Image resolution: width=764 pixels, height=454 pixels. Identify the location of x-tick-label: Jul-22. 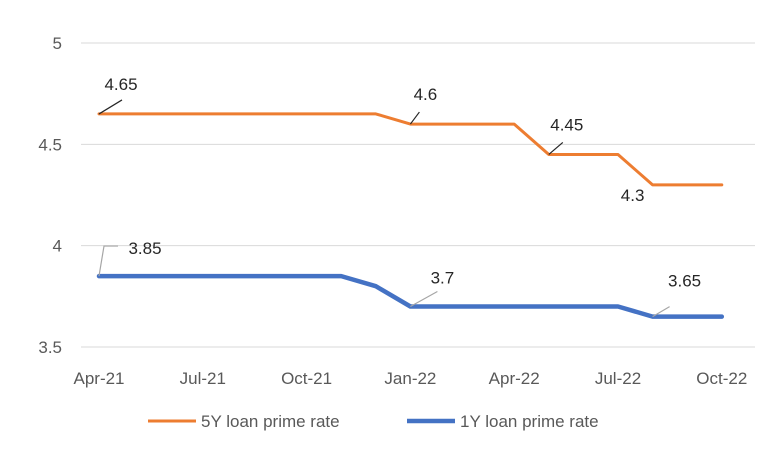
(618, 378).